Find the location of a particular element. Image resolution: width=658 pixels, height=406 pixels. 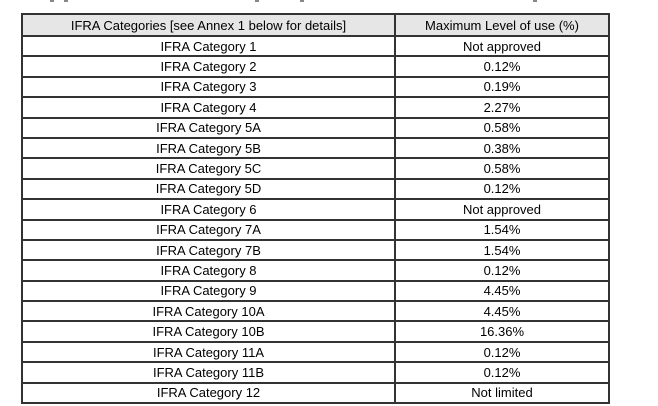

category-cell: IFRA Category 5D is located at coordinates (208, 189).